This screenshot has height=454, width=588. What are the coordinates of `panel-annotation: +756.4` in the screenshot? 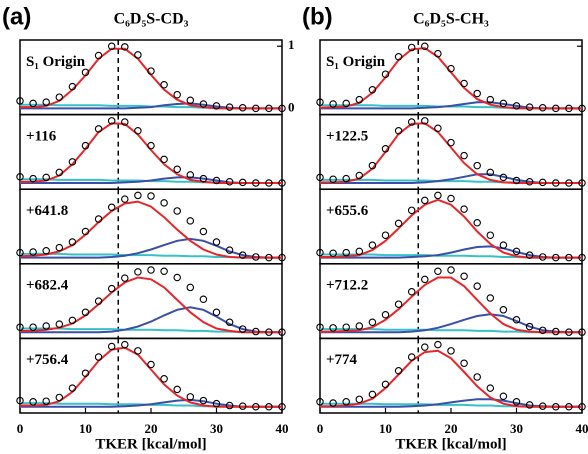 It's located at (47, 360).